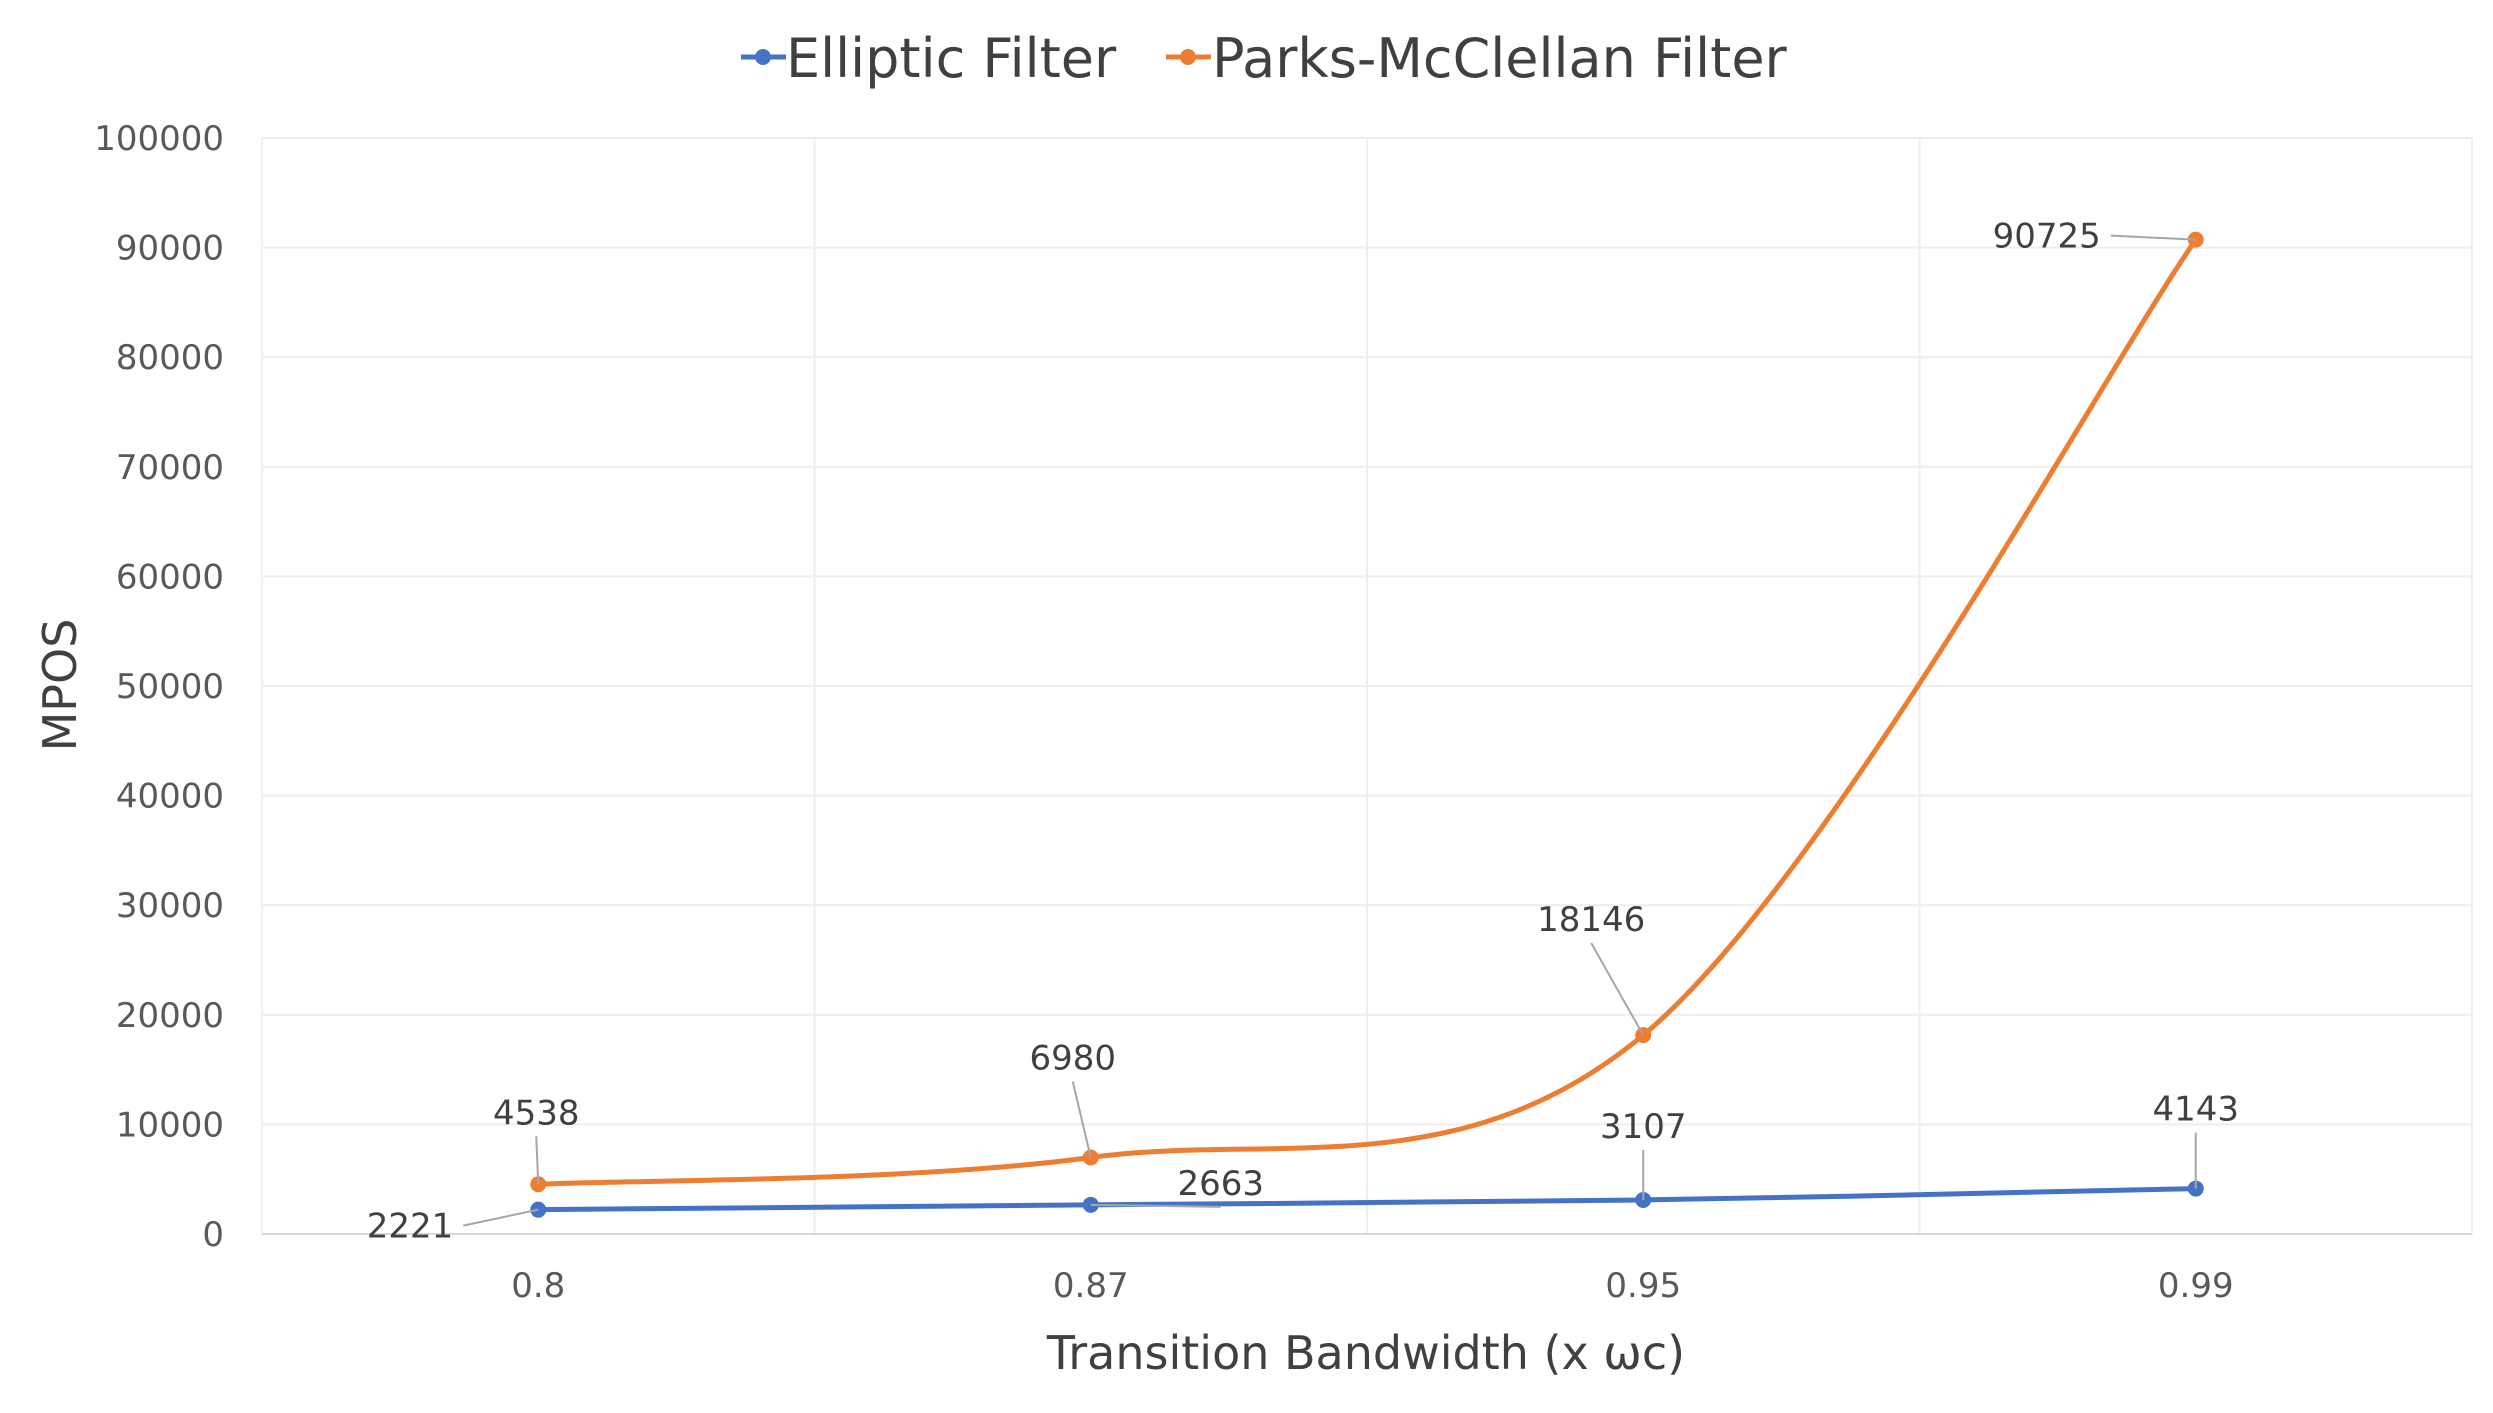 This screenshot has width=2493, height=1413. Describe the element at coordinates (1643, 1127) in the screenshot. I see `data-label-elliptic: 3107` at that location.